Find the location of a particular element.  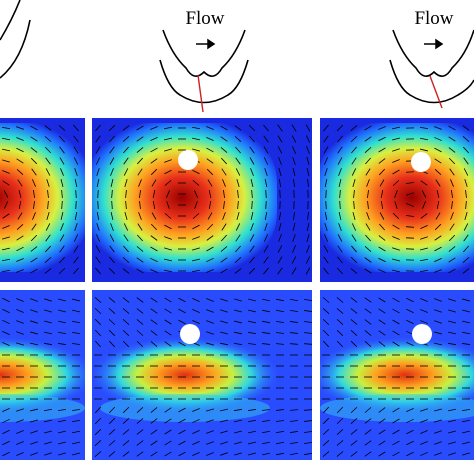

cut-line is located at coordinates (436, 92).